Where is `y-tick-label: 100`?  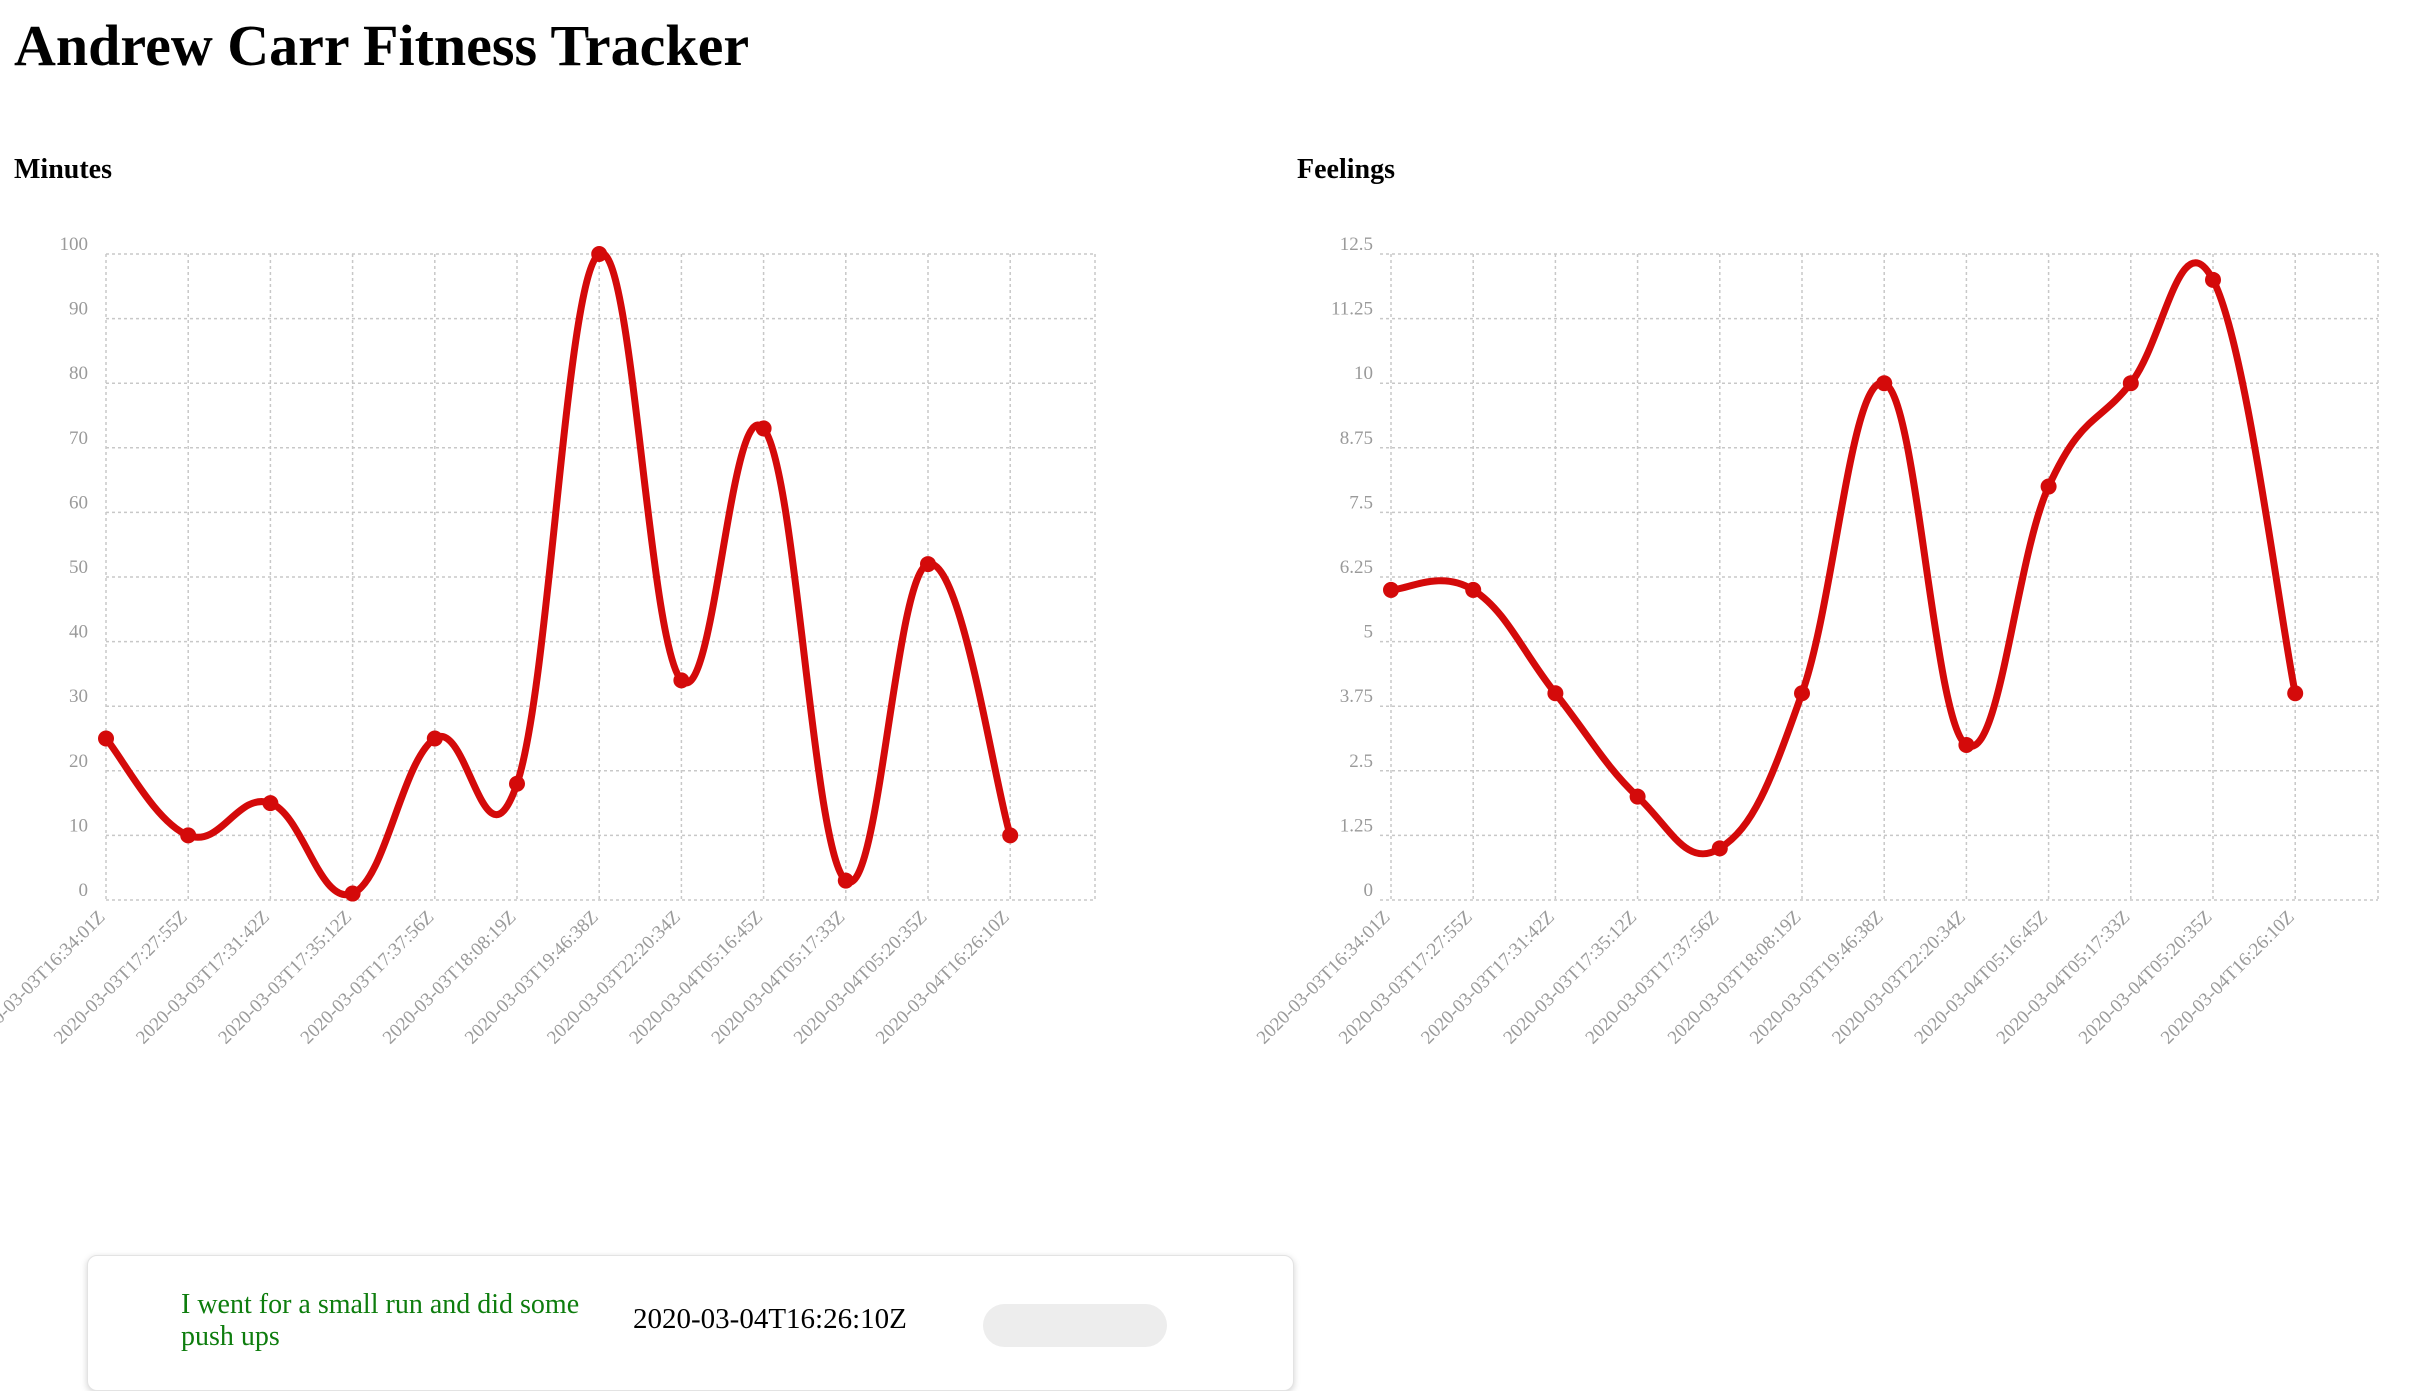 y-tick-label: 100 is located at coordinates (74, 244).